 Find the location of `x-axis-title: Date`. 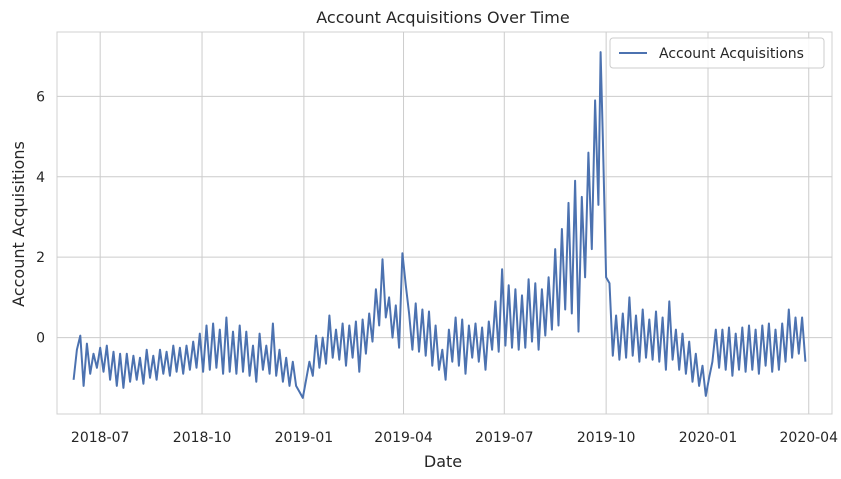

x-axis-title: Date is located at coordinates (443, 461).